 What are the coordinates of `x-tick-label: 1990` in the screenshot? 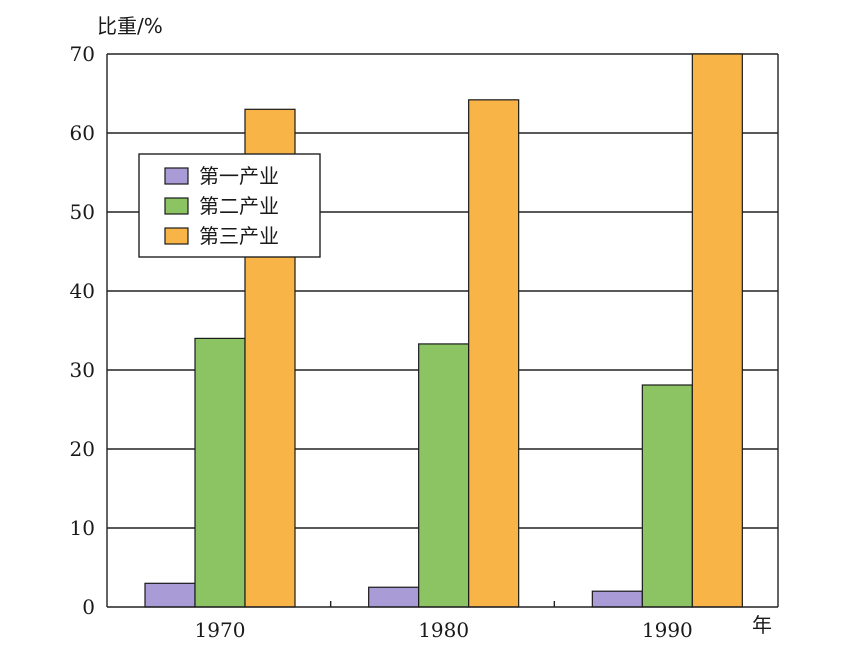 It's located at (667, 630).